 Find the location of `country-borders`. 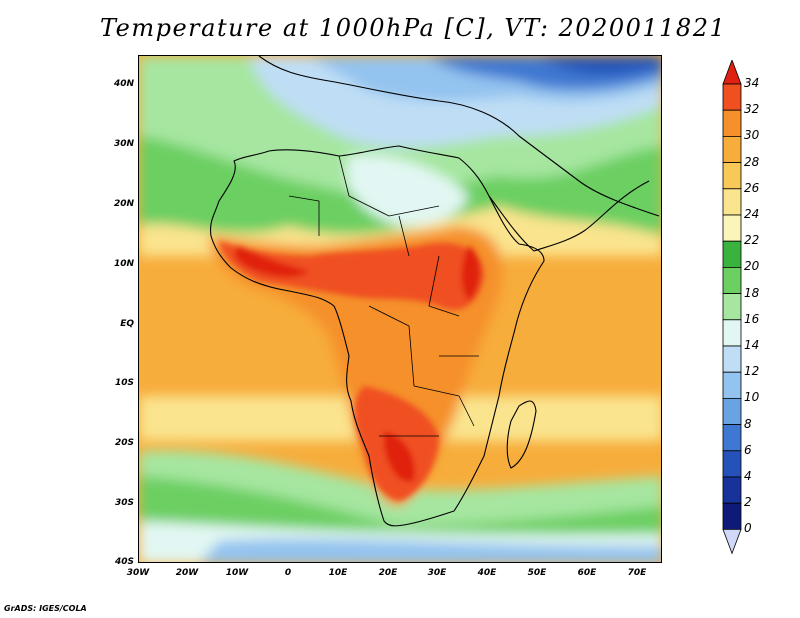

country-borders is located at coordinates (383, 296).